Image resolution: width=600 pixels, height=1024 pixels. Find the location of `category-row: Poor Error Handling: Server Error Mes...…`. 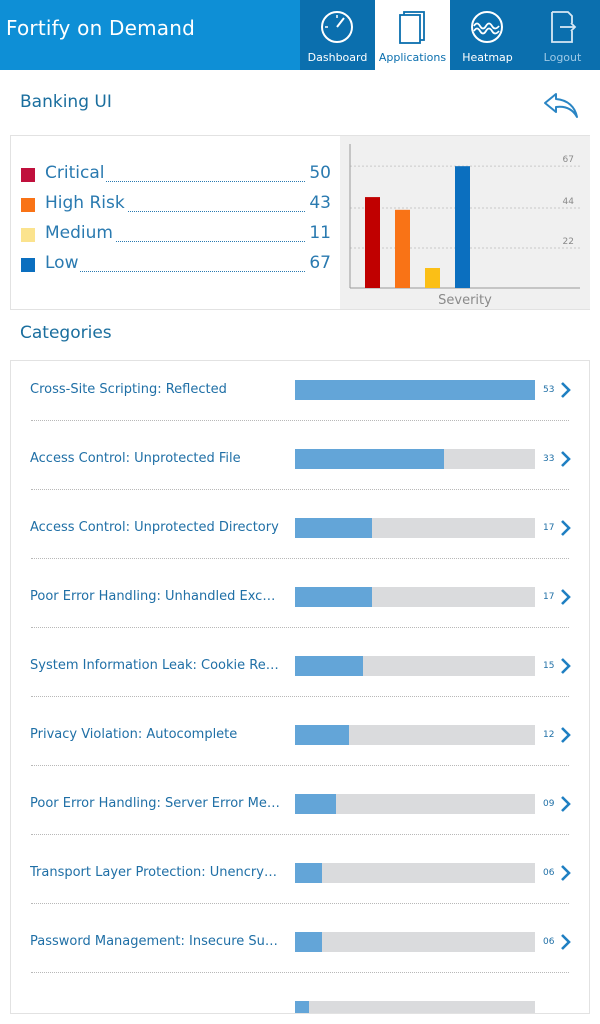

category-row: Poor Error Handling: Server Error Mes...… is located at coordinates (300, 809).